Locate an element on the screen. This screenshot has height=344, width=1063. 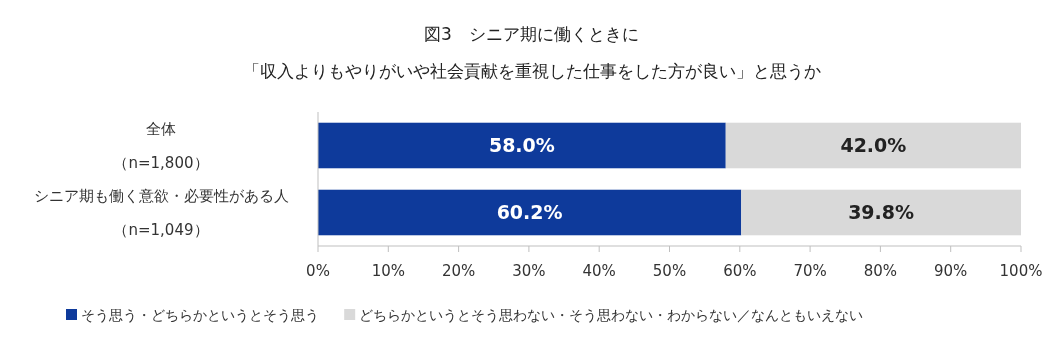
x-tick-label: 80% is located at coordinates (880, 271).